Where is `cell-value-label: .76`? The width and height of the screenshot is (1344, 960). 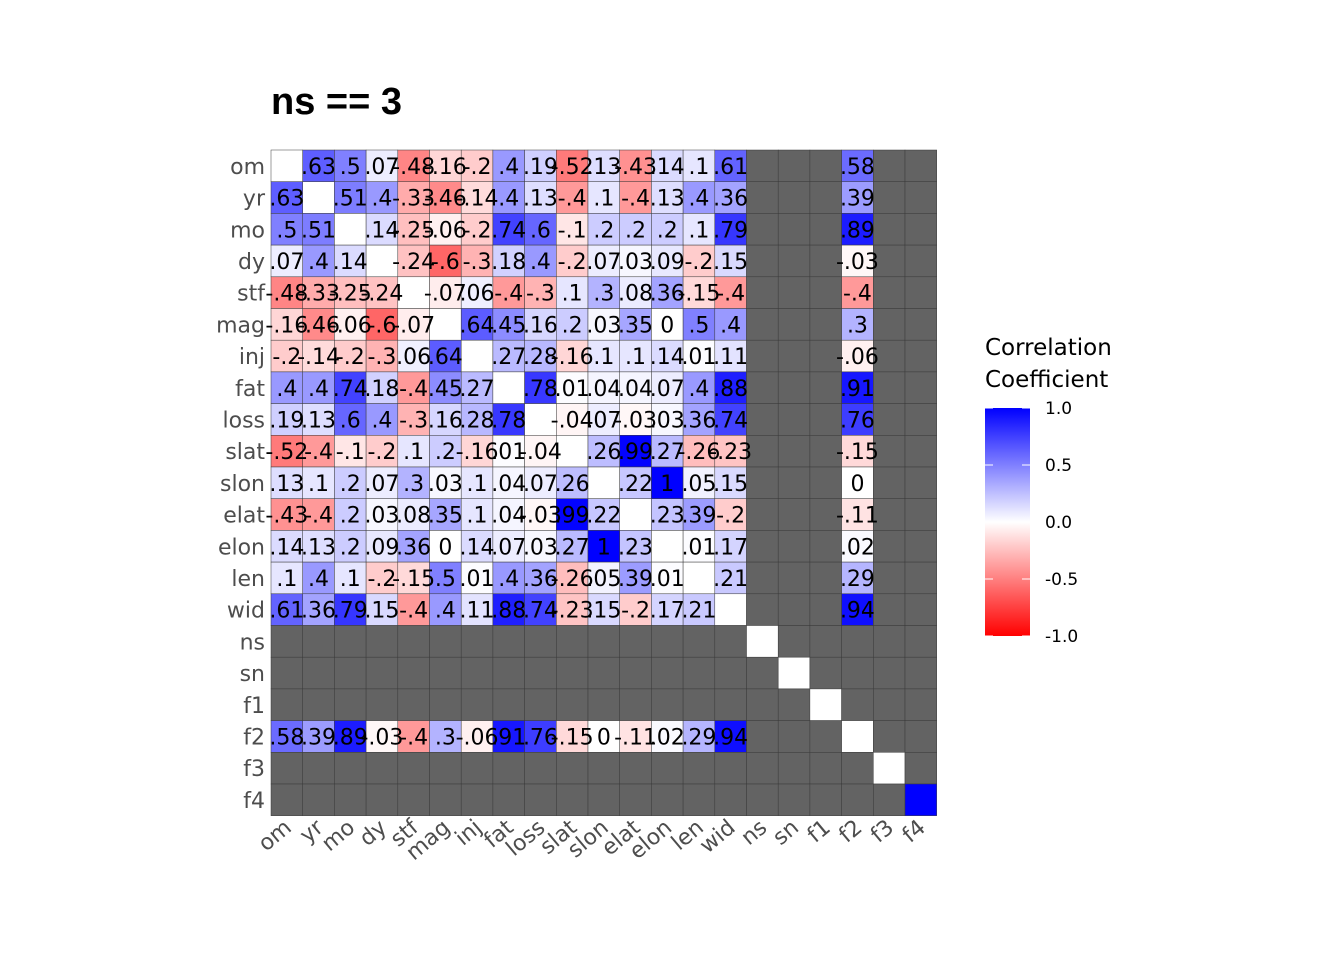 cell-value-label: .76 is located at coordinates (857, 420).